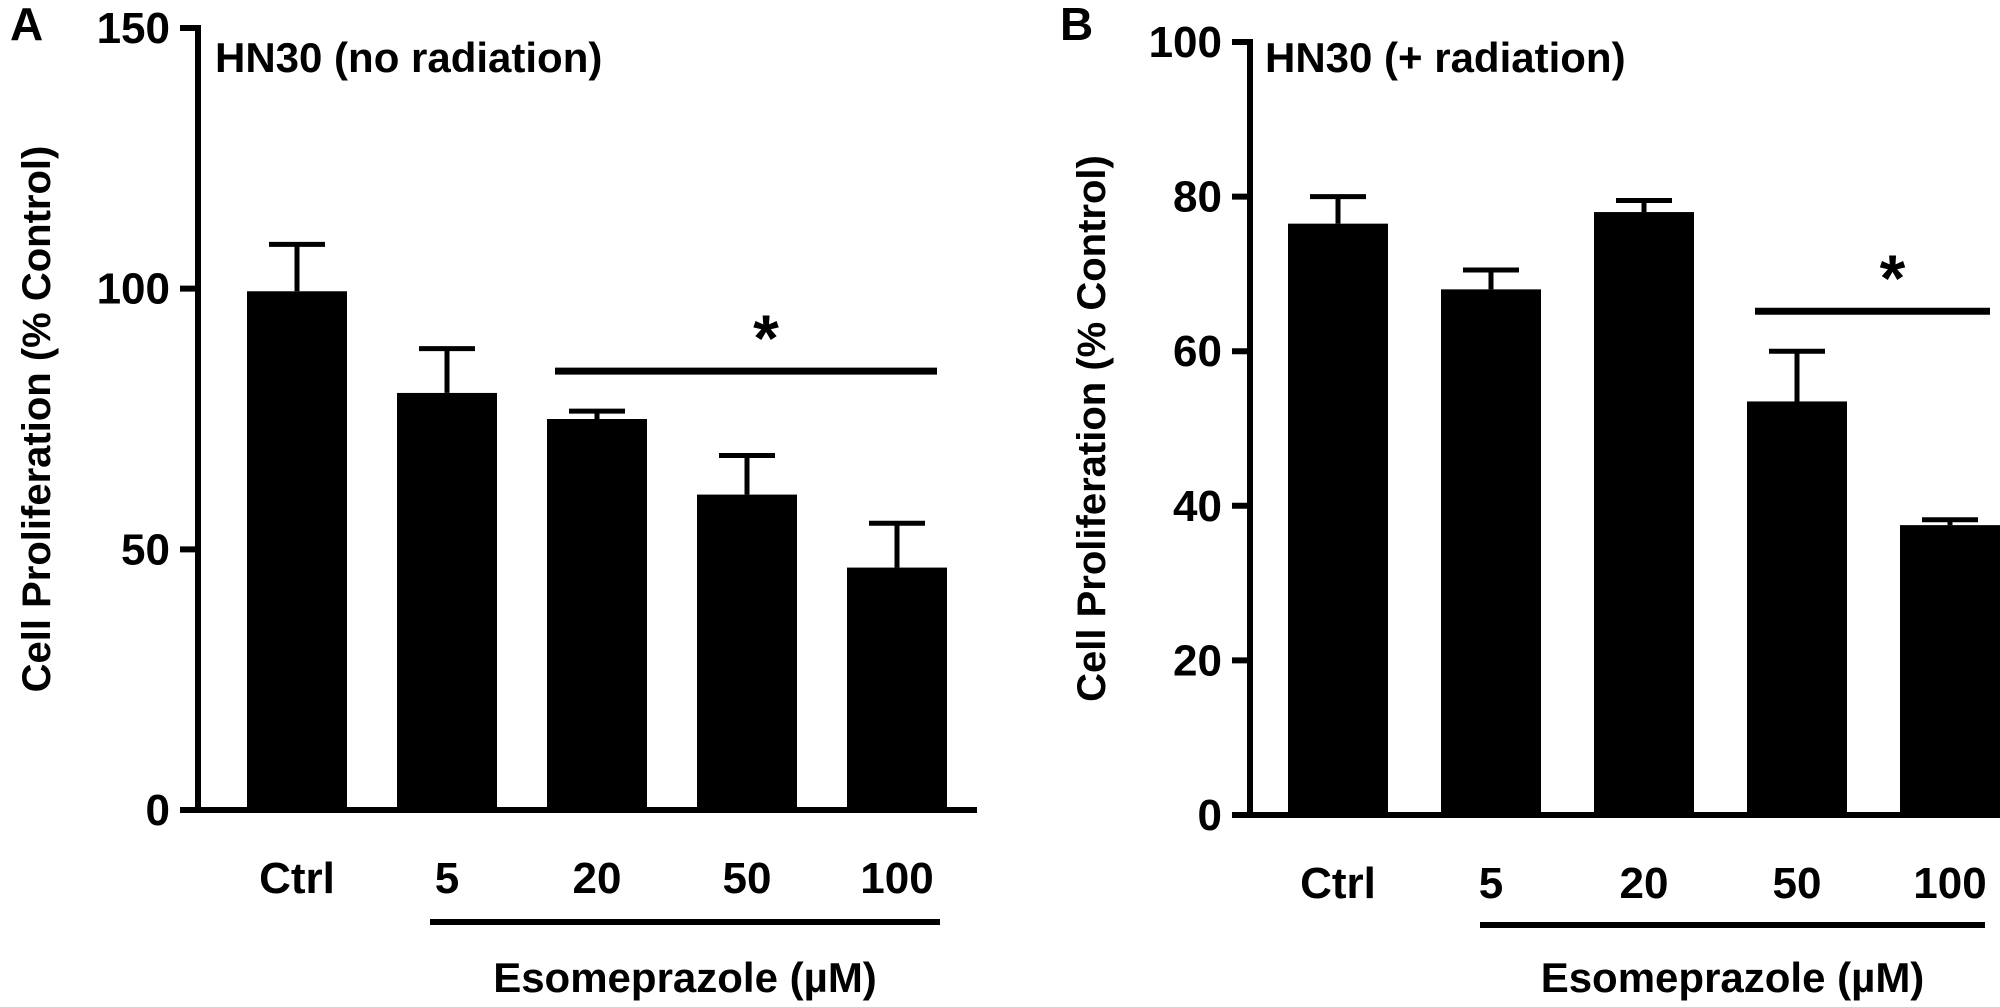 Image resolution: width=2000 pixels, height=1007 pixels. Describe the element at coordinates (133, 28) in the screenshot. I see `y-tick-label: 150` at that location.